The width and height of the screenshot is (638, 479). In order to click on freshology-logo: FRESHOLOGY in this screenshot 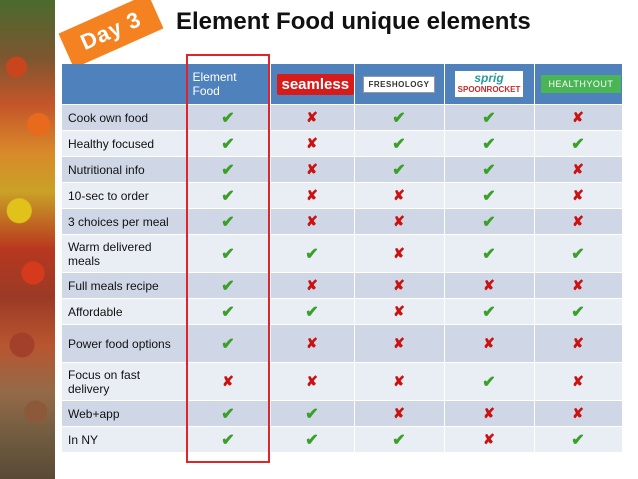, I will do `click(399, 84)`.